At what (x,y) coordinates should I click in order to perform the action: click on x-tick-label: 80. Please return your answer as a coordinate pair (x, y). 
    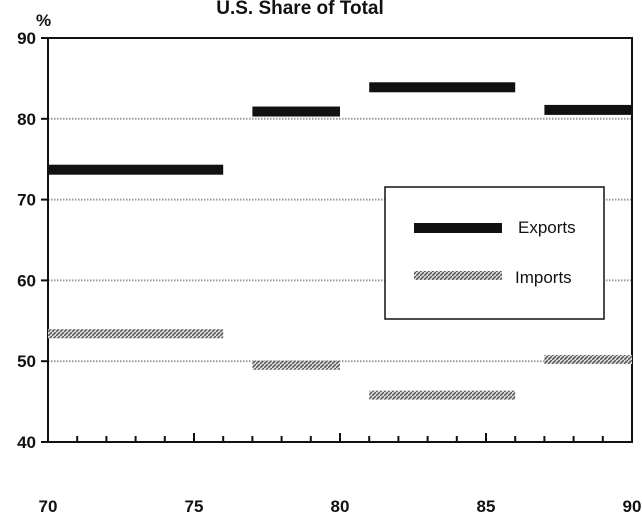
    Looking at the image, I should click on (340, 506).